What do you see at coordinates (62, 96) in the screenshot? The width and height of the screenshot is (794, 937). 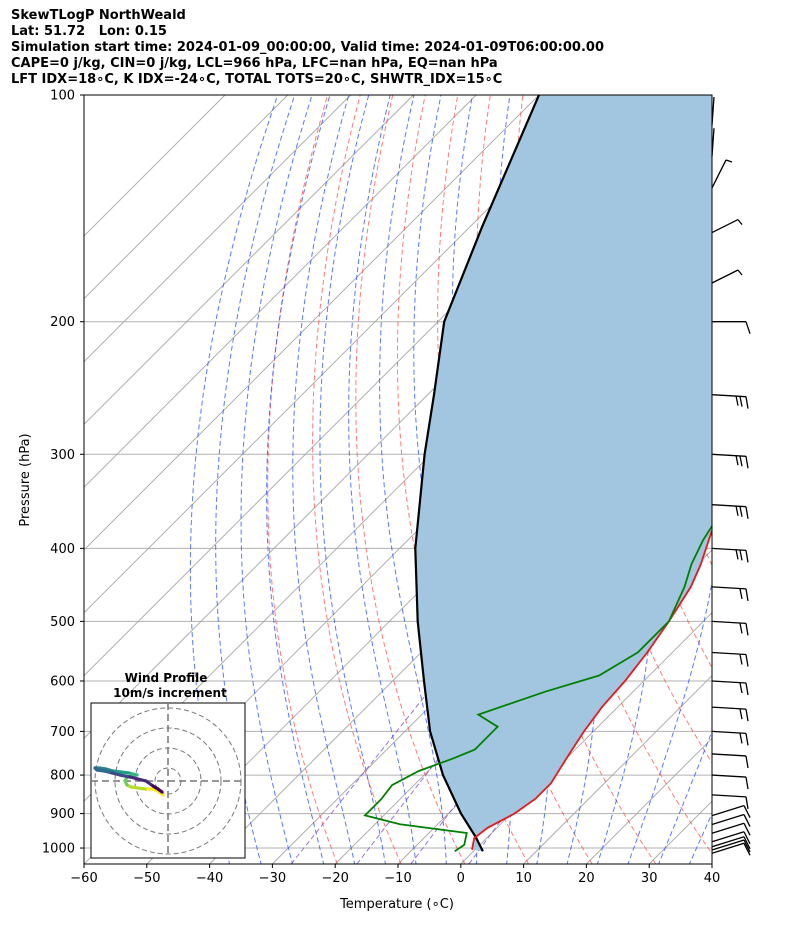 I see `y-tick-label: 100` at bounding box center [62, 96].